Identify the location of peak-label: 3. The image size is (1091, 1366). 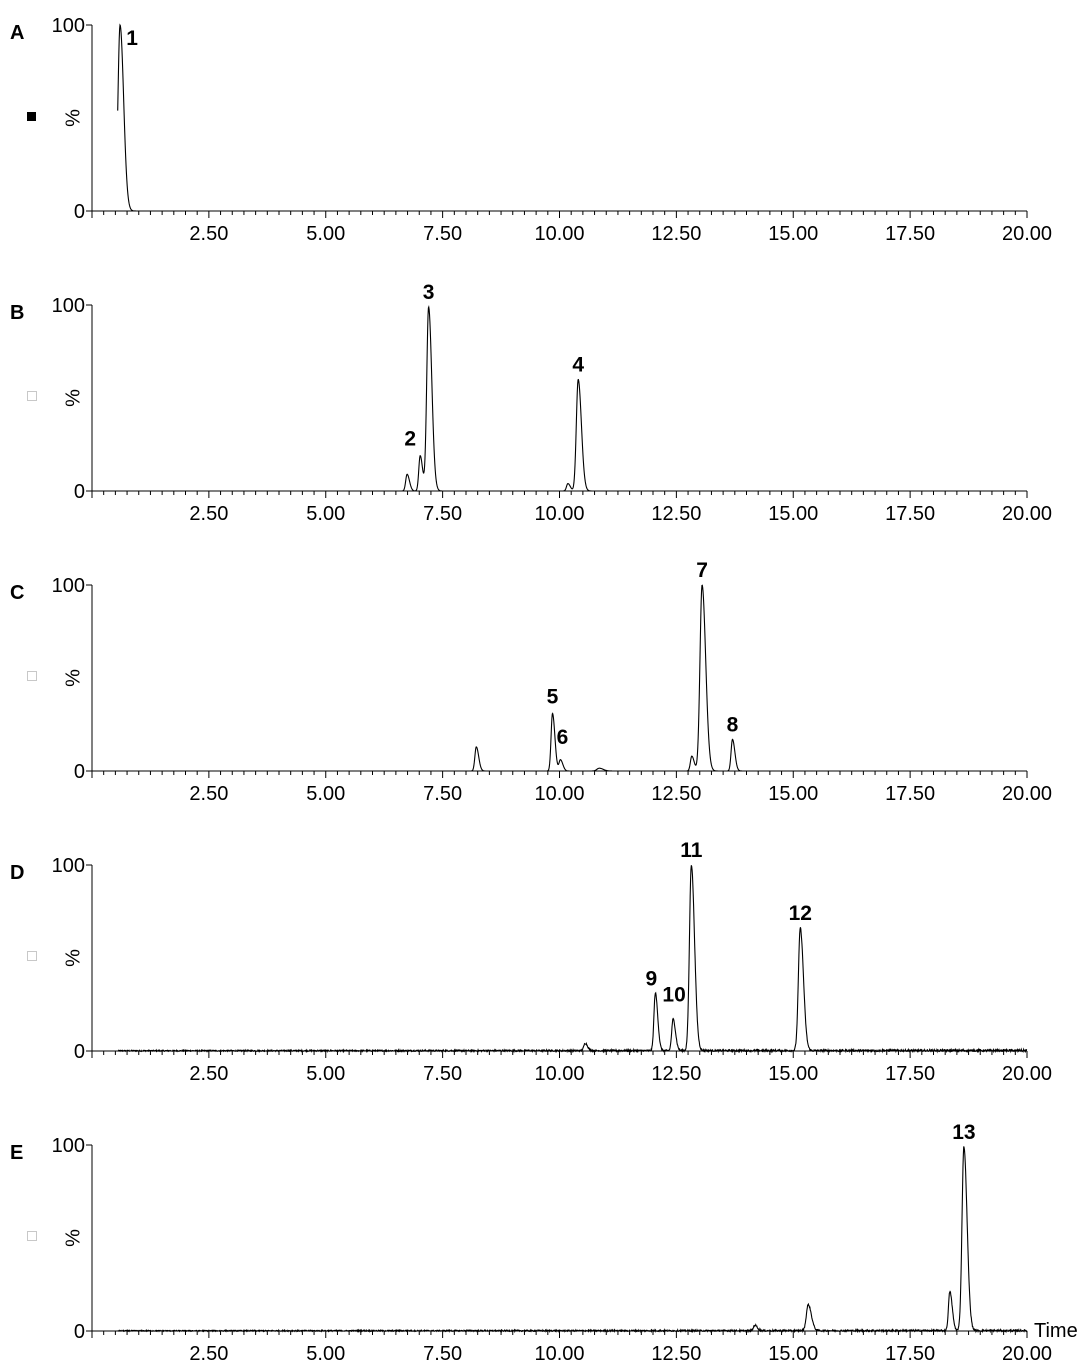
(429, 292).